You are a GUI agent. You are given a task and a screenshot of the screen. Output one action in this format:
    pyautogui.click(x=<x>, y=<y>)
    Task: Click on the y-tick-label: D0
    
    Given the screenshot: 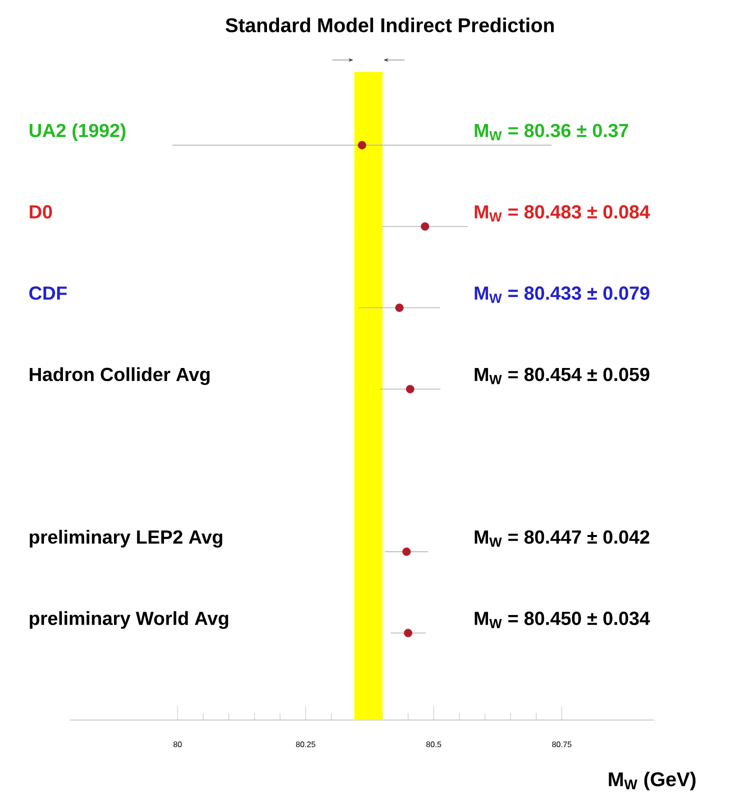 What is the action you would take?
    pyautogui.click(x=41, y=212)
    